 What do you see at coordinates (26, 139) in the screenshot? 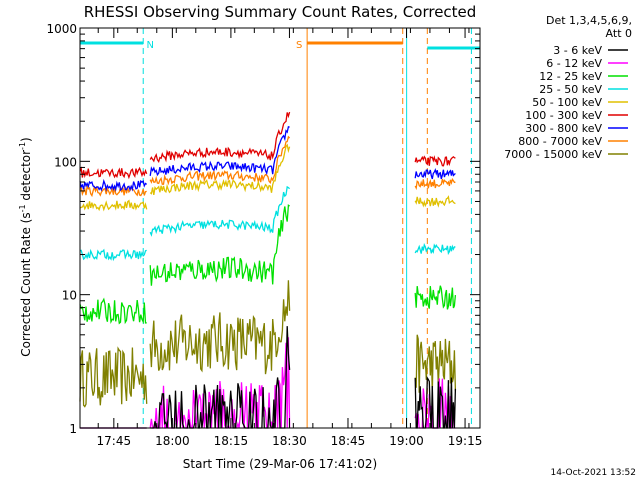
I see `y-label-part3: )` at bounding box center [26, 139].